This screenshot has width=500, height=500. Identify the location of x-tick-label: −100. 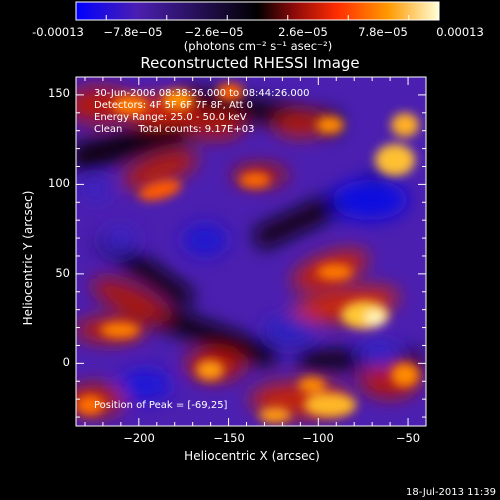
(318, 438).